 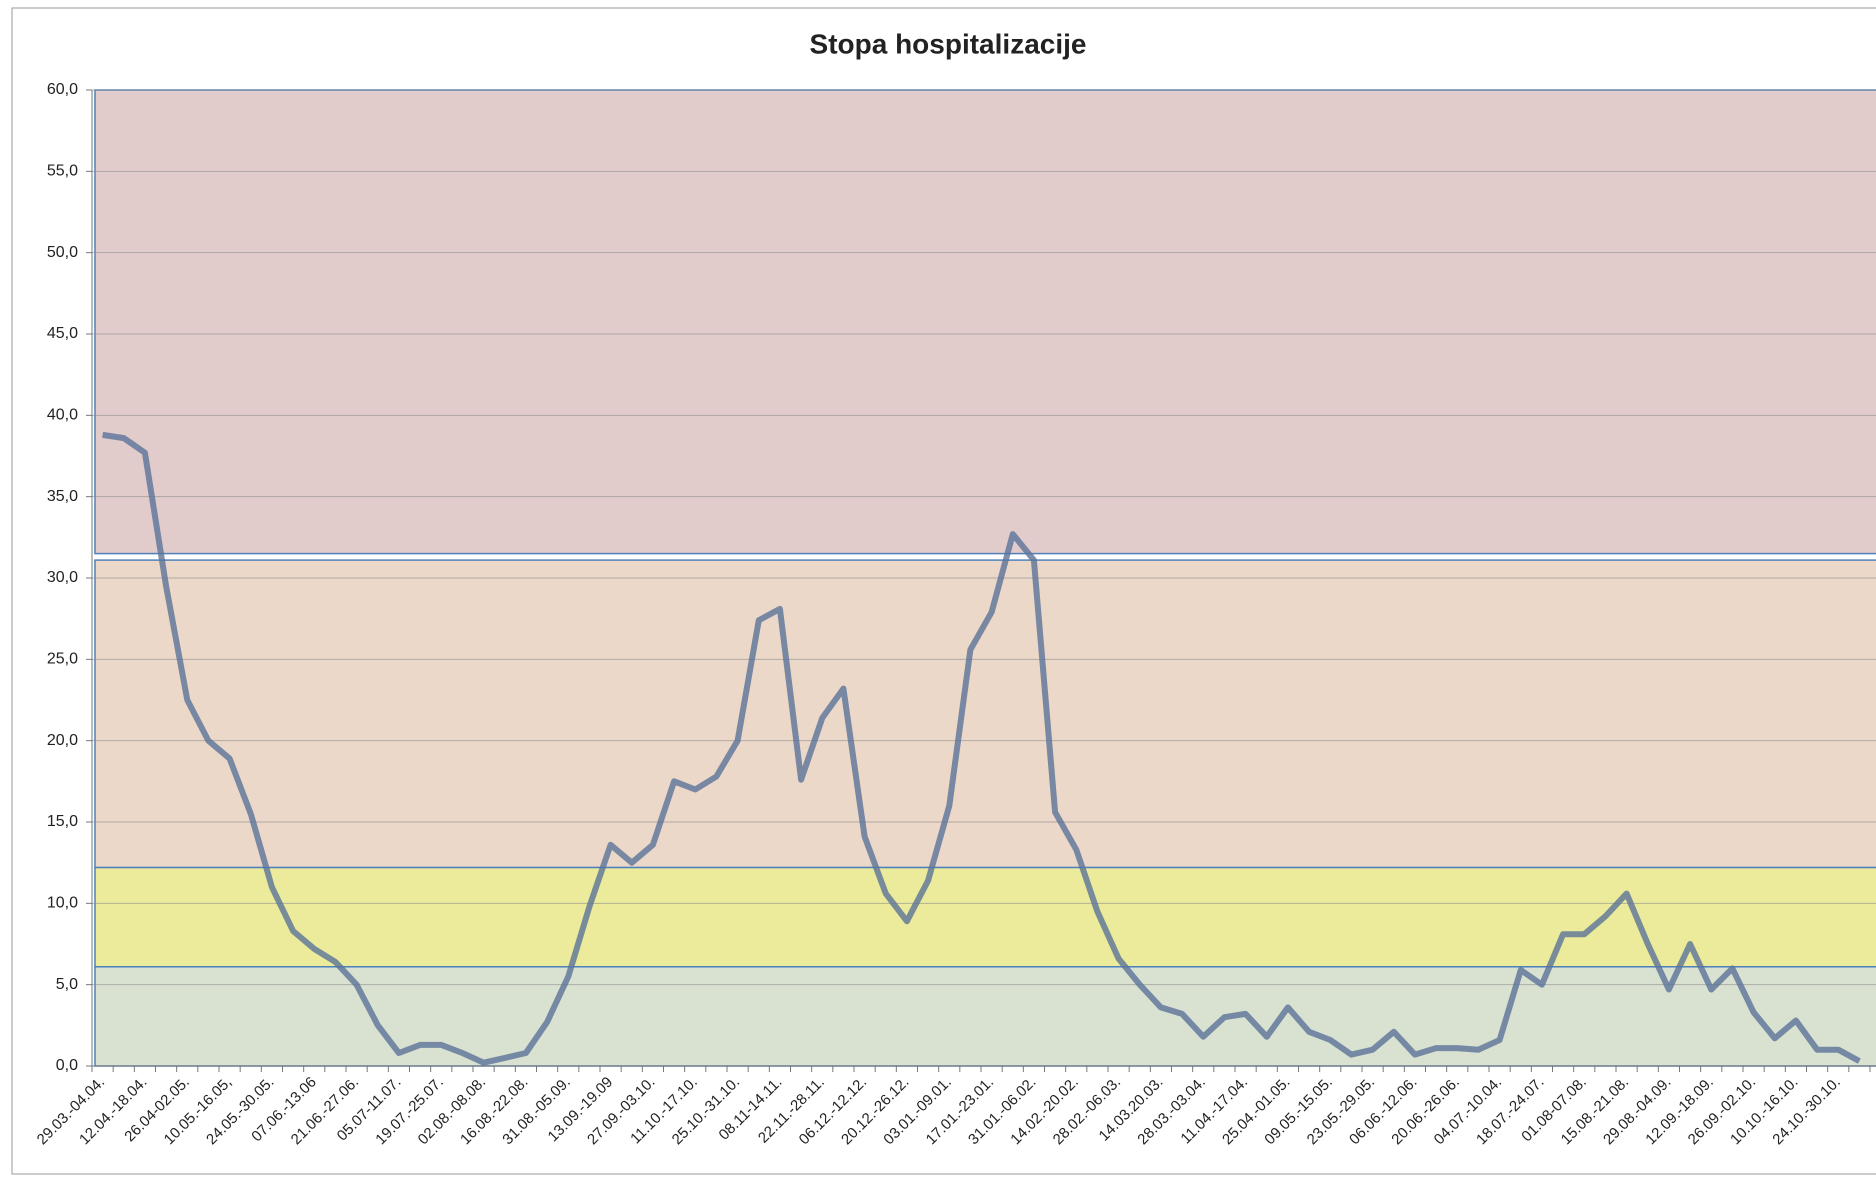 What do you see at coordinates (62, 496) in the screenshot?
I see `y-tick-label: 35,0` at bounding box center [62, 496].